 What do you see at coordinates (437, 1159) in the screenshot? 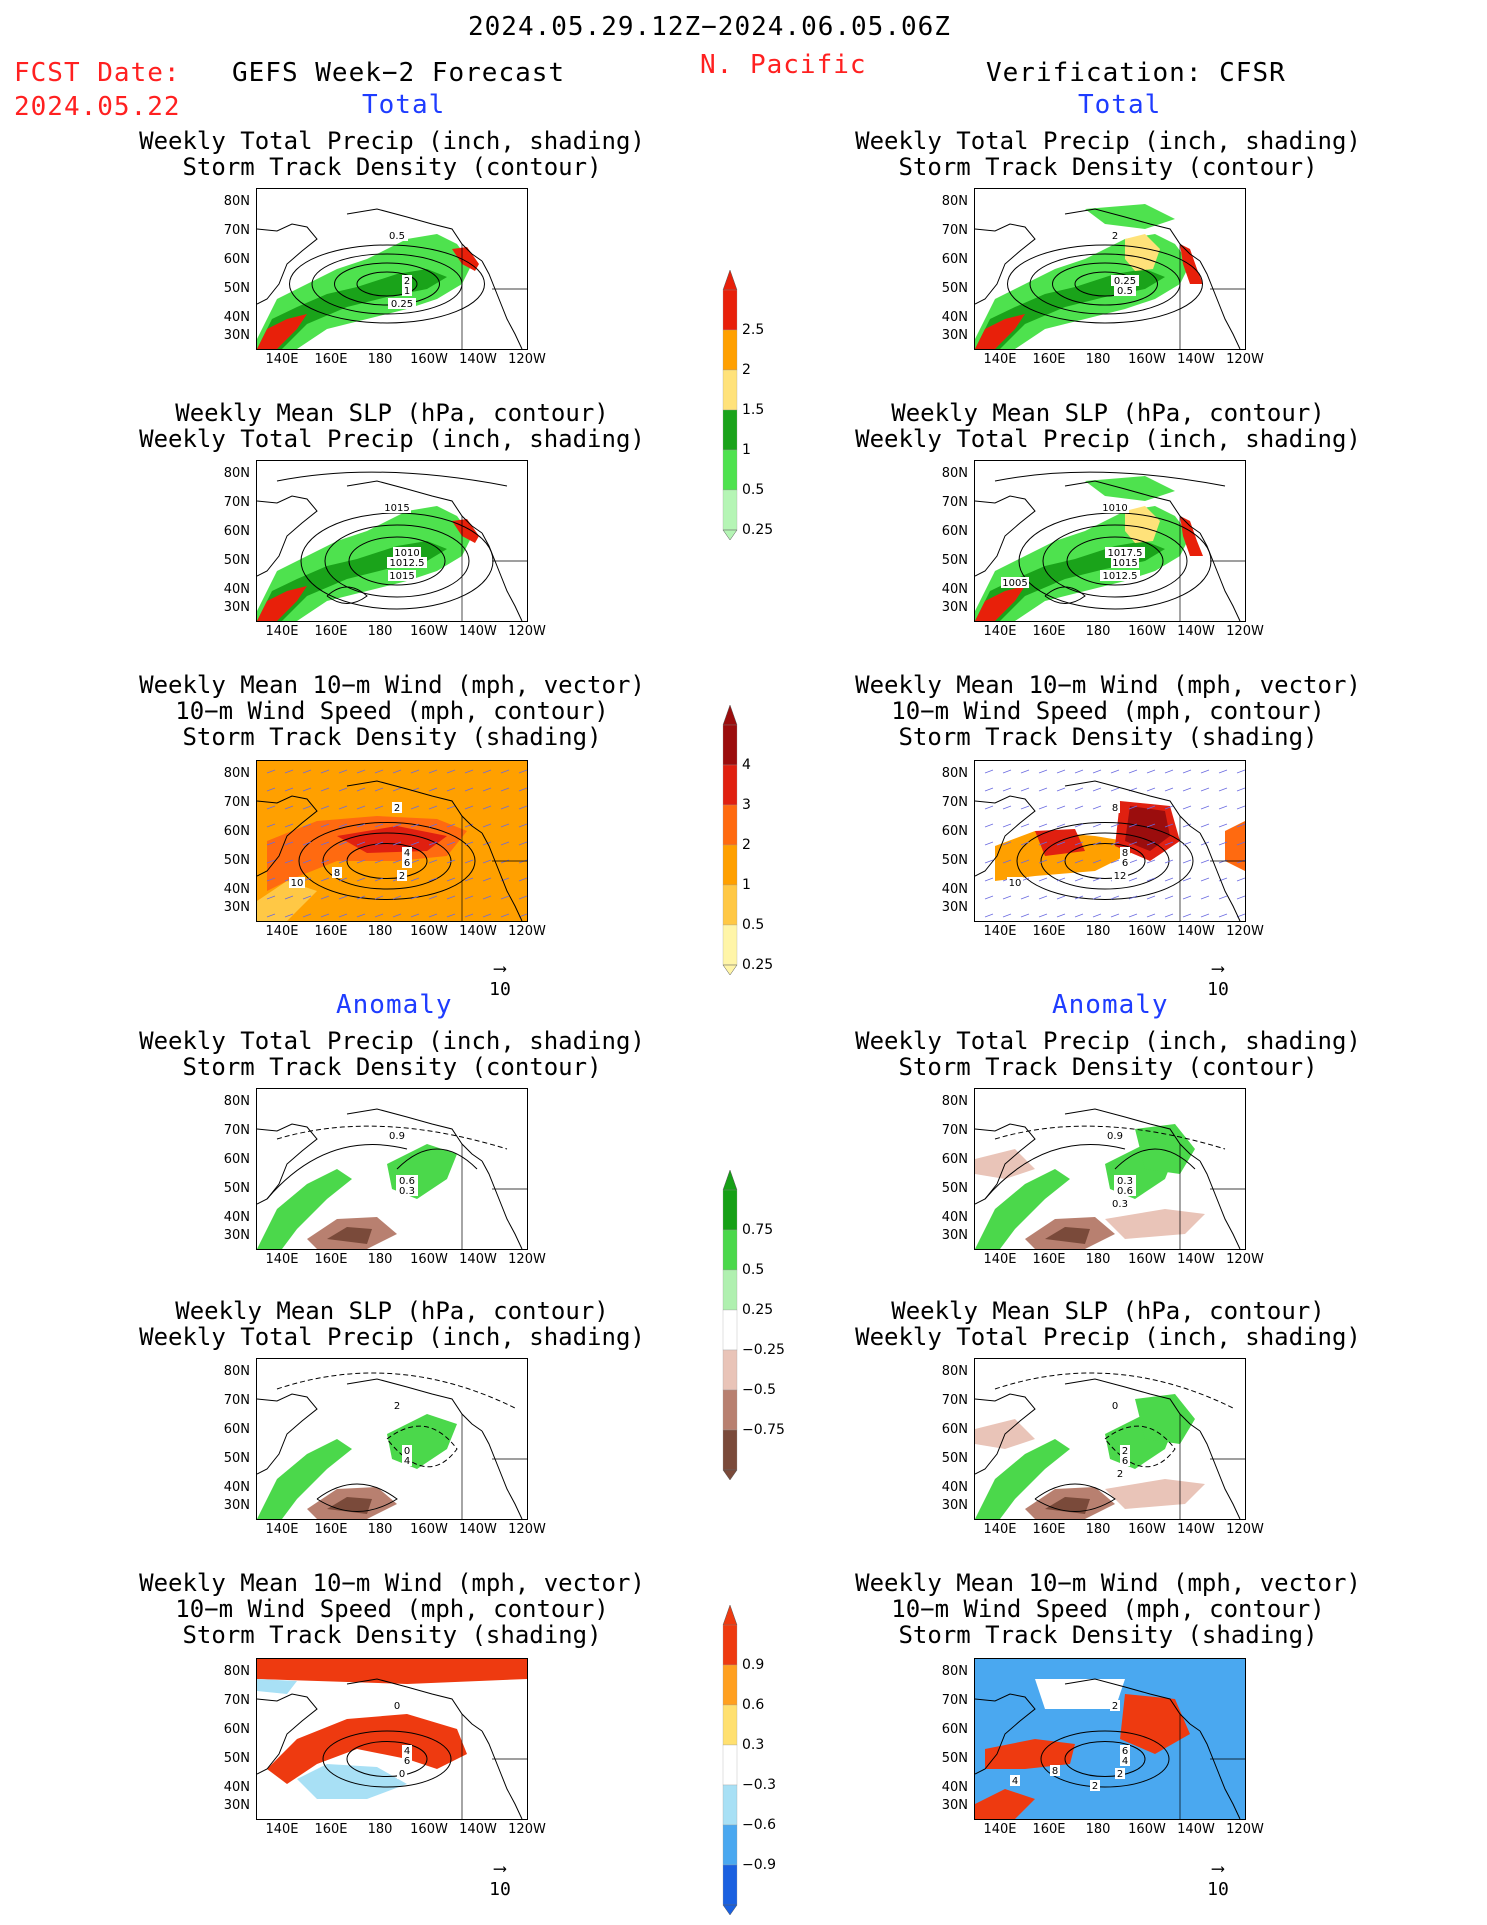
I see `storm-anomaly-contour` at bounding box center [437, 1159].